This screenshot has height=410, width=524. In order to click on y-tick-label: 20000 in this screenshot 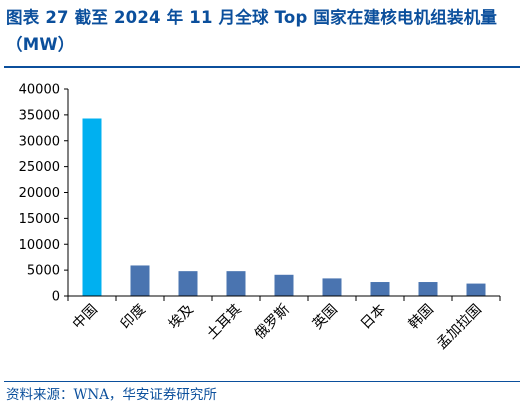, I will do `click(39, 193)`.